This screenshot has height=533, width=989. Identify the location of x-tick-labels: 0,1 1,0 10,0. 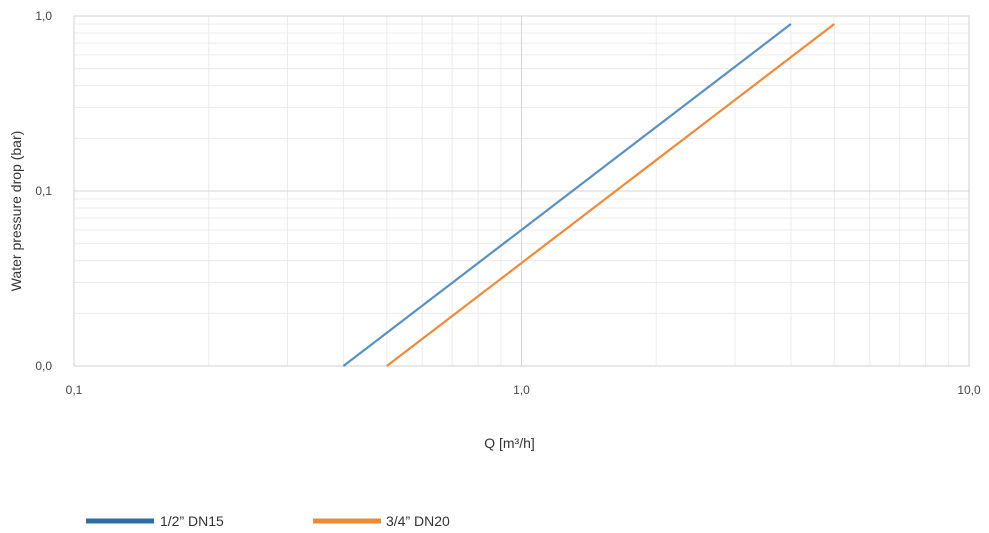
(523, 390).